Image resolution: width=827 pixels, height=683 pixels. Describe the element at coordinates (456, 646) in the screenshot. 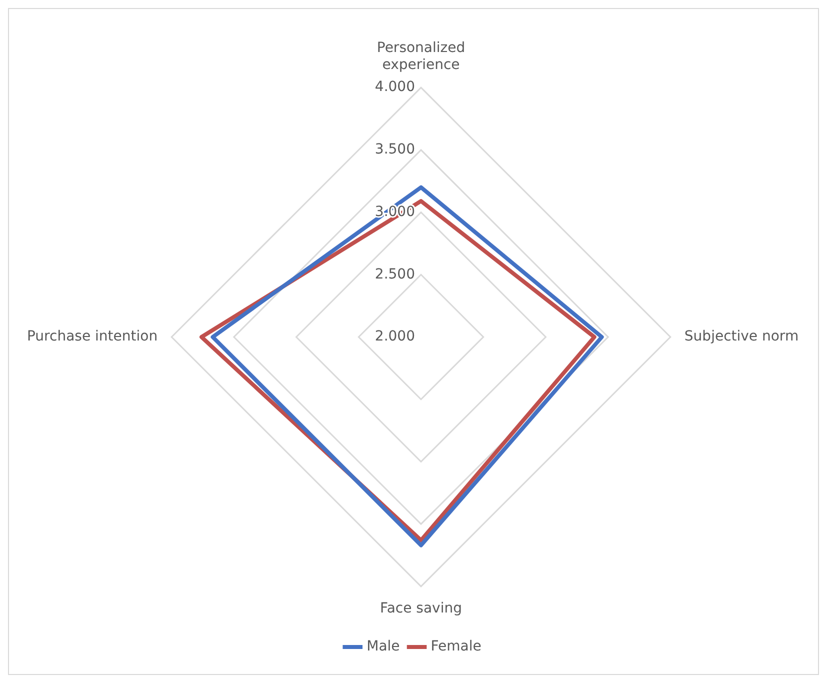

I see `legend-label: Female` at that location.